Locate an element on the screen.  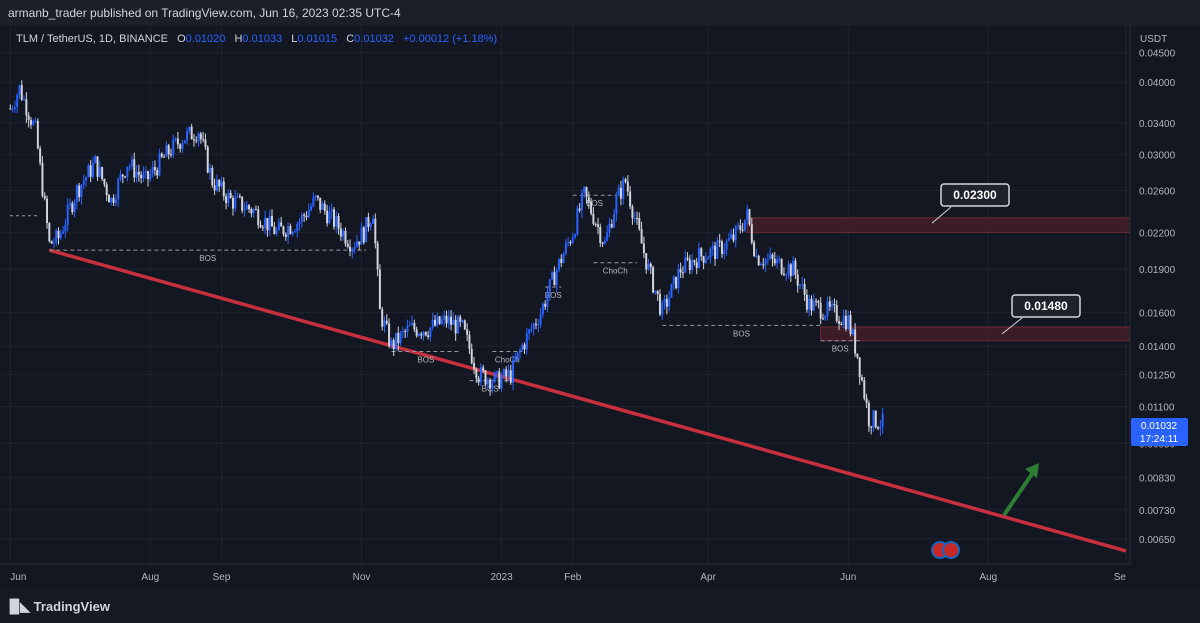
green-arrow-drawing is located at coordinates (1020, 490).